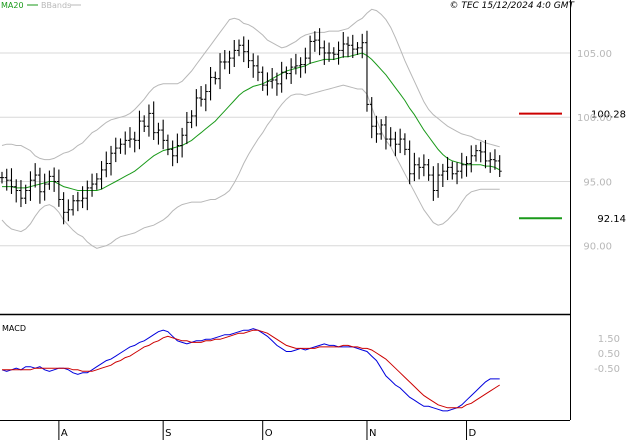  What do you see at coordinates (609, 339) in the screenshot?
I see `macd-tick-label: 1.50` at bounding box center [609, 339].